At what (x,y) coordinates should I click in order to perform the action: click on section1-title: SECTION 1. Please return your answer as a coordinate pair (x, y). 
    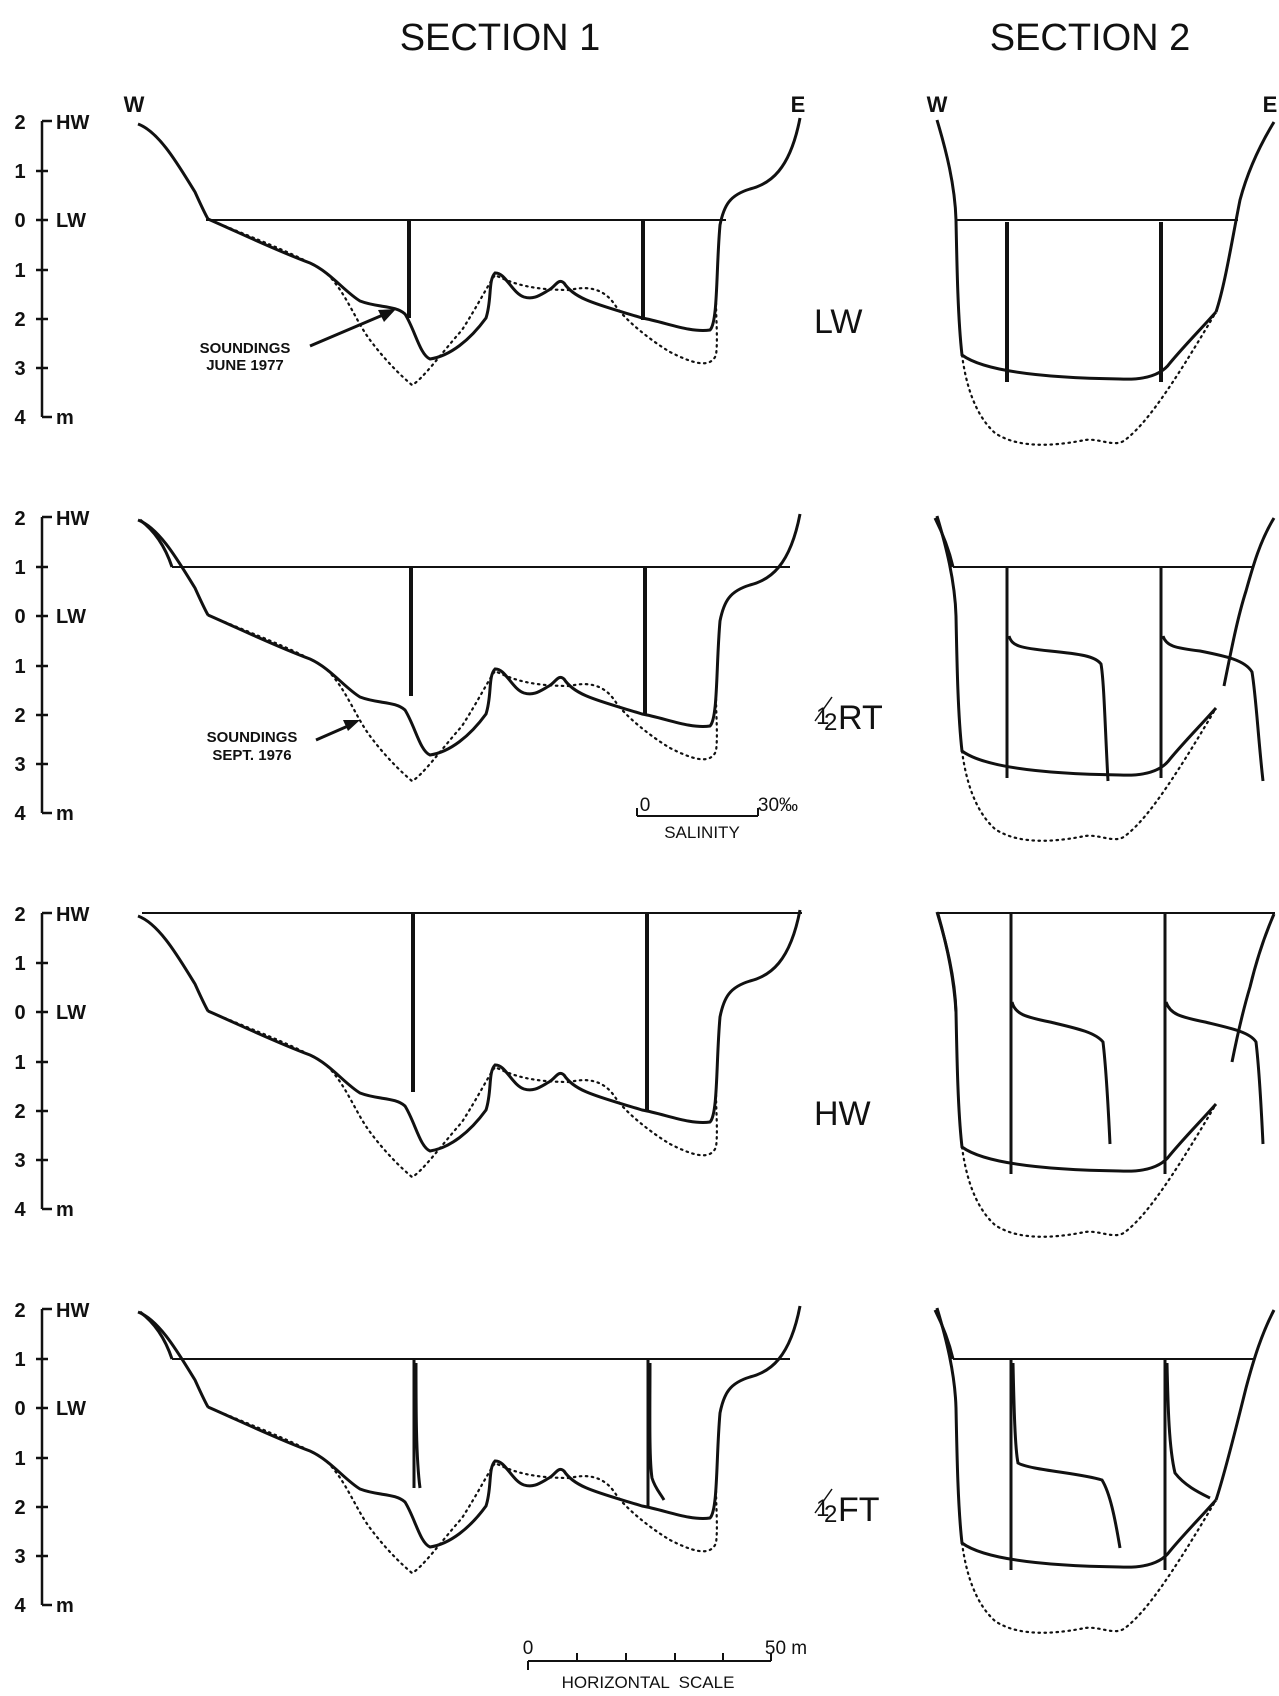
    Looking at the image, I should click on (500, 38).